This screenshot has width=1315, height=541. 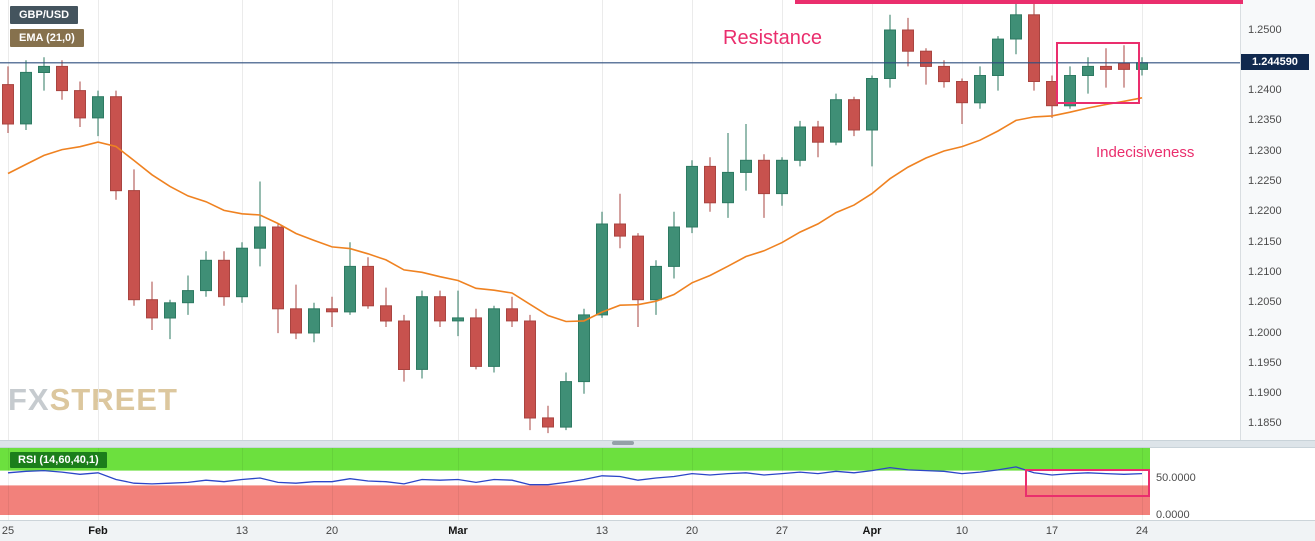 What do you see at coordinates (1275, 62) in the screenshot?
I see `current-price-label: 1.244590` at bounding box center [1275, 62].